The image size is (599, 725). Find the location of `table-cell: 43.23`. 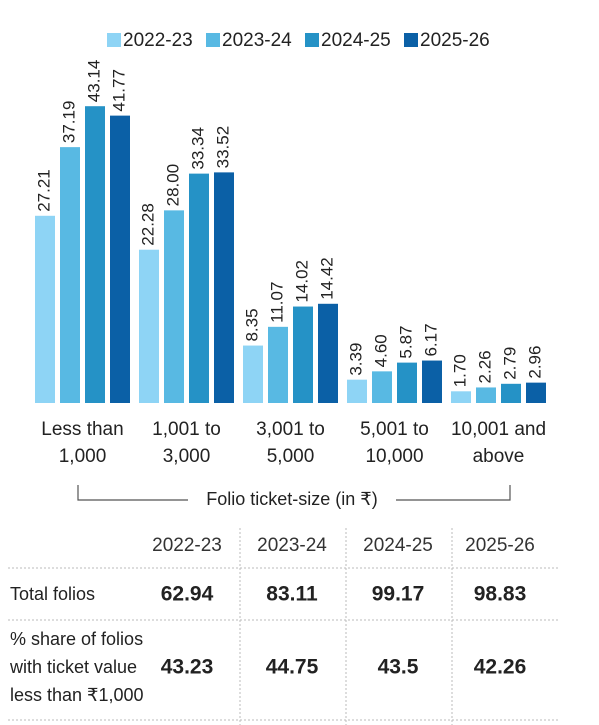

table-cell: 43.23 is located at coordinates (187, 667).